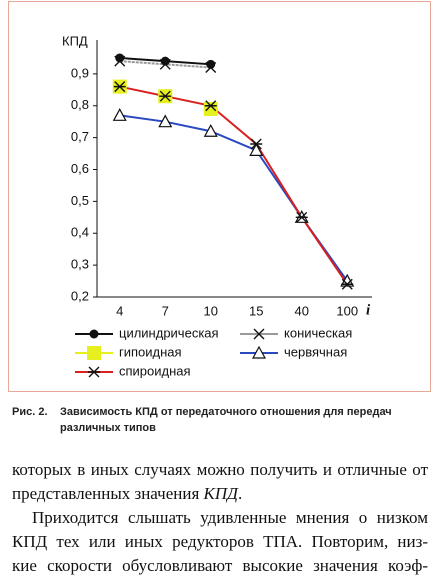  Describe the element at coordinates (80, 168) in the screenshot. I see `y-tick-label: 0,6` at that location.